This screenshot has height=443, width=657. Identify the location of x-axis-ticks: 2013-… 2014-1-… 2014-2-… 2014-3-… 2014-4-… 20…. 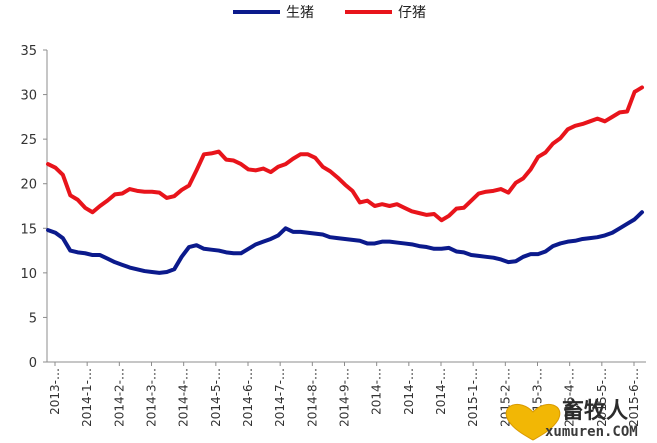
(344, 394).